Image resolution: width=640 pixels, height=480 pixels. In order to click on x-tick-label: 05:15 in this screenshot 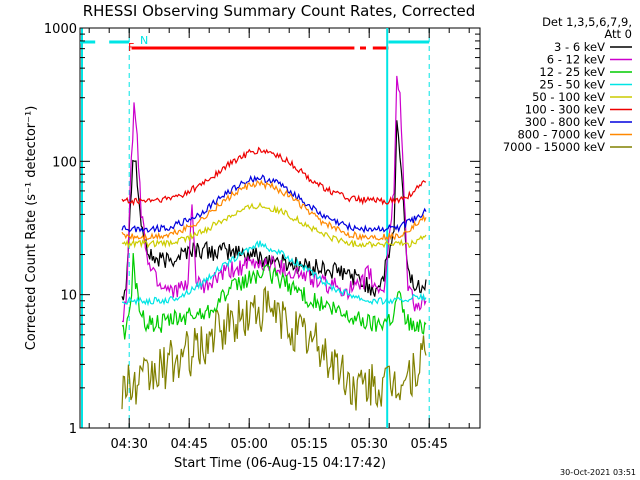, I will do `click(308, 444)`.